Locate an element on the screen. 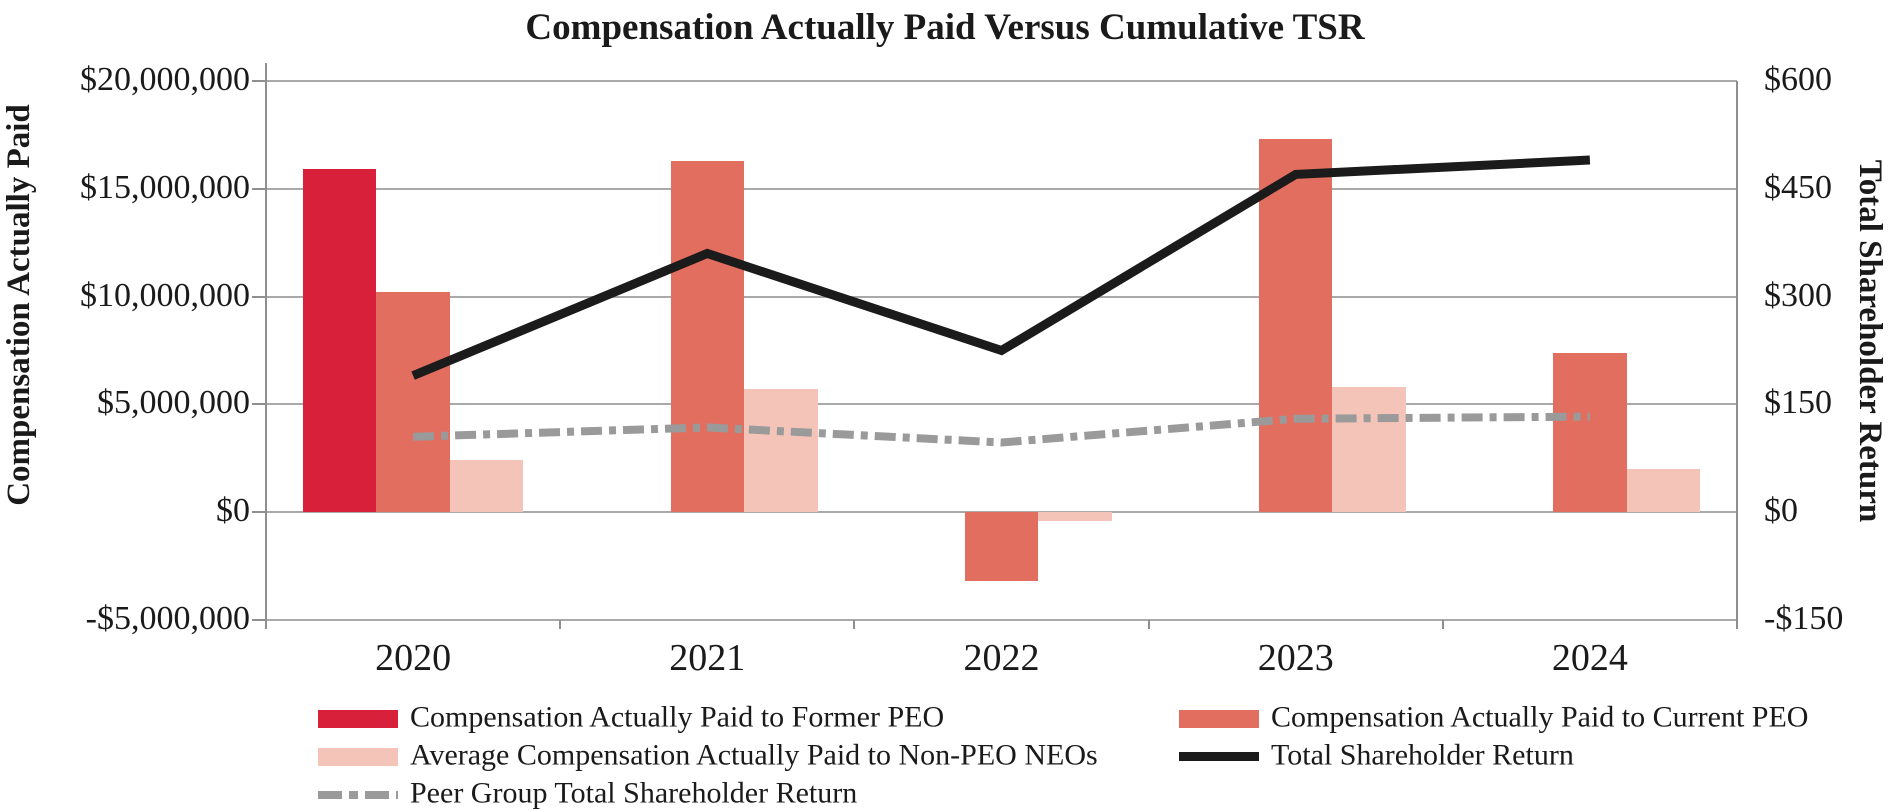  bar-non-peo-neos-2021 is located at coordinates (781, 451).